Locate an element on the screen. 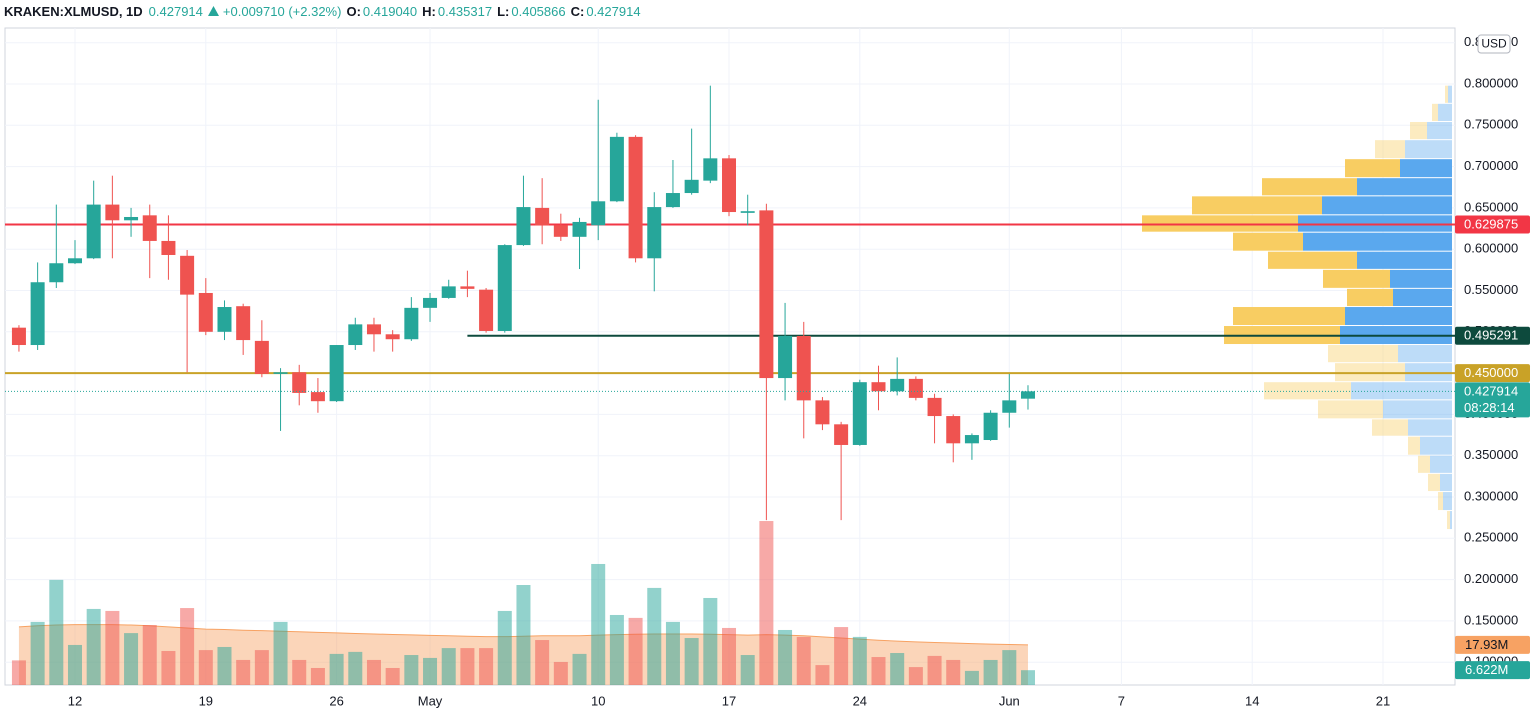 Image resolution: width=1536 pixels, height=726 pixels. open-label: O: is located at coordinates (353, 11).